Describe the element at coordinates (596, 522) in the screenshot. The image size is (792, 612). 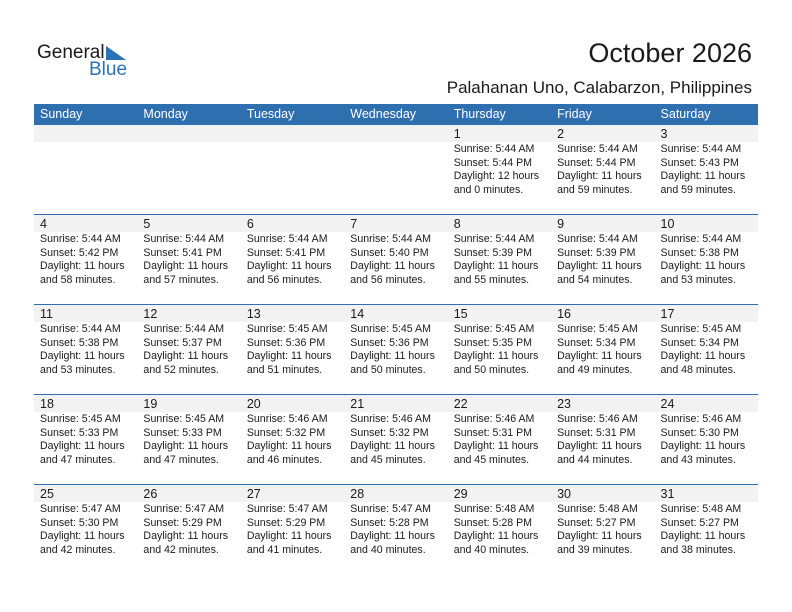
I see `sunset-text: Sunset: 5:27 PM` at that location.